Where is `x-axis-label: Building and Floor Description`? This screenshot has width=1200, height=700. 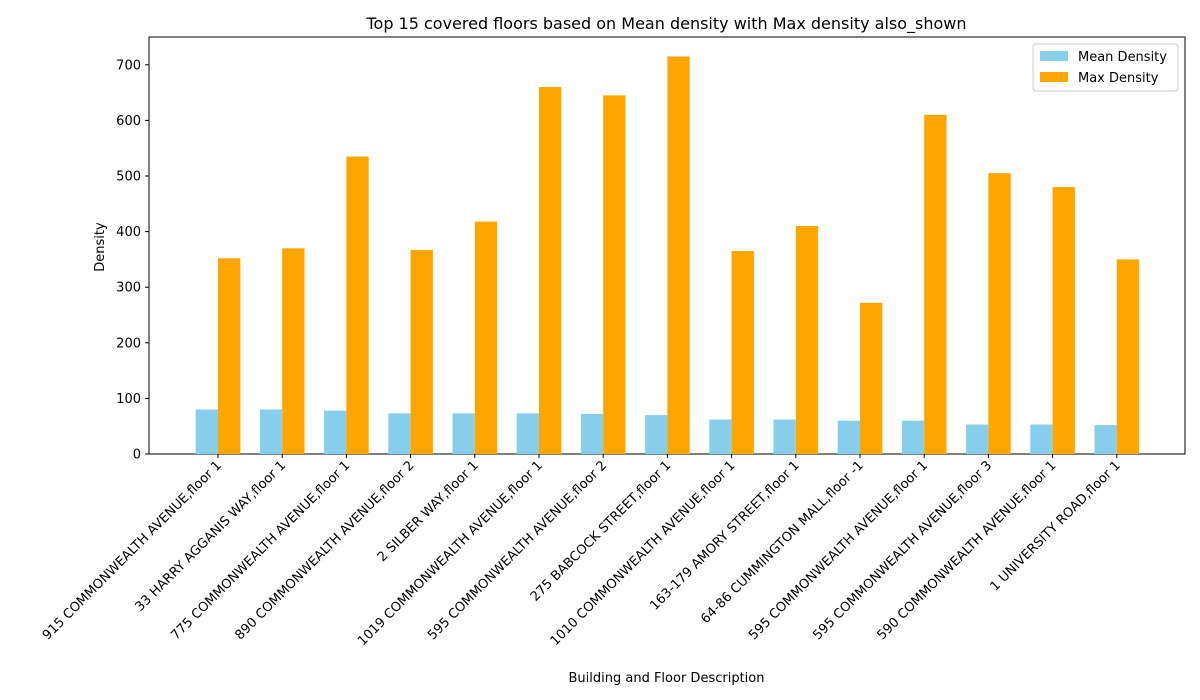 x-axis-label: Building and Floor Description is located at coordinates (667, 678).